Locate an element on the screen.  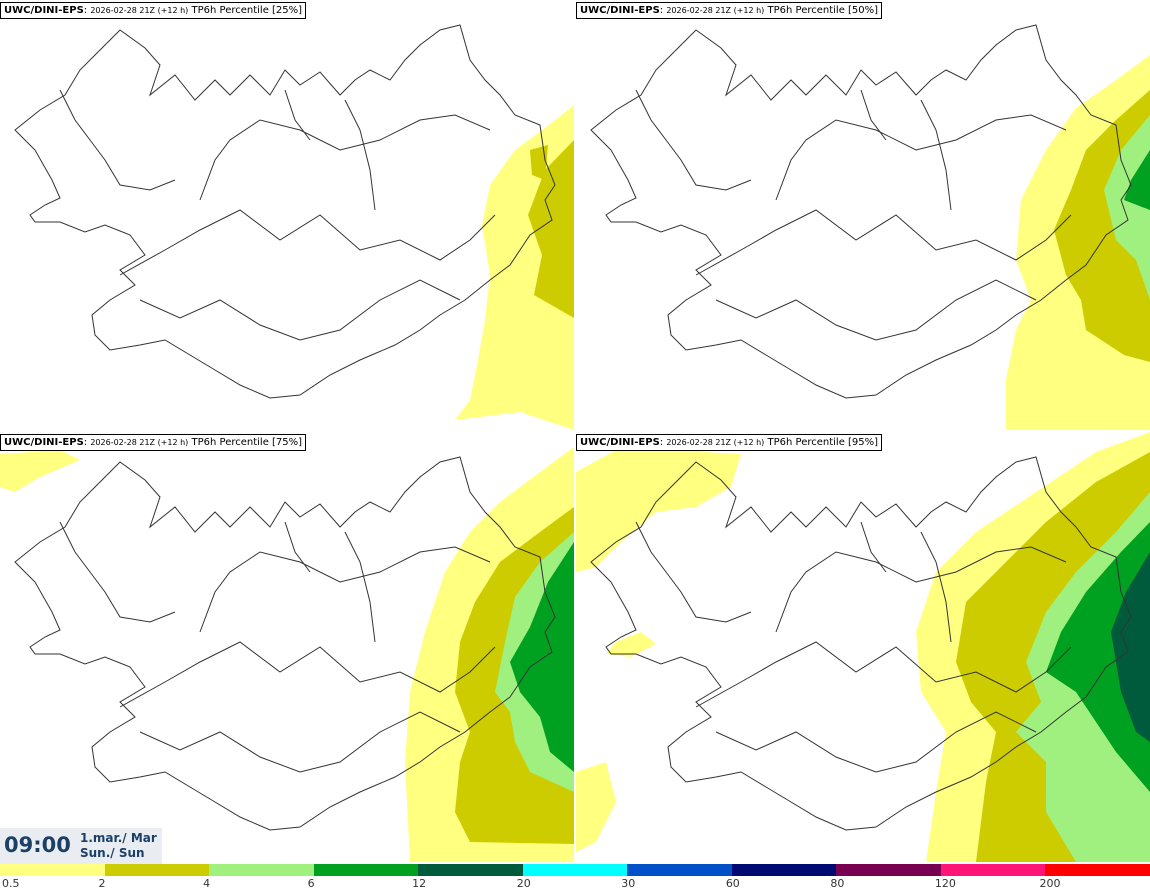
valid-time-box: 09:00 1.mar./ Mar Sun./ Sun is located at coordinates (81, 846).